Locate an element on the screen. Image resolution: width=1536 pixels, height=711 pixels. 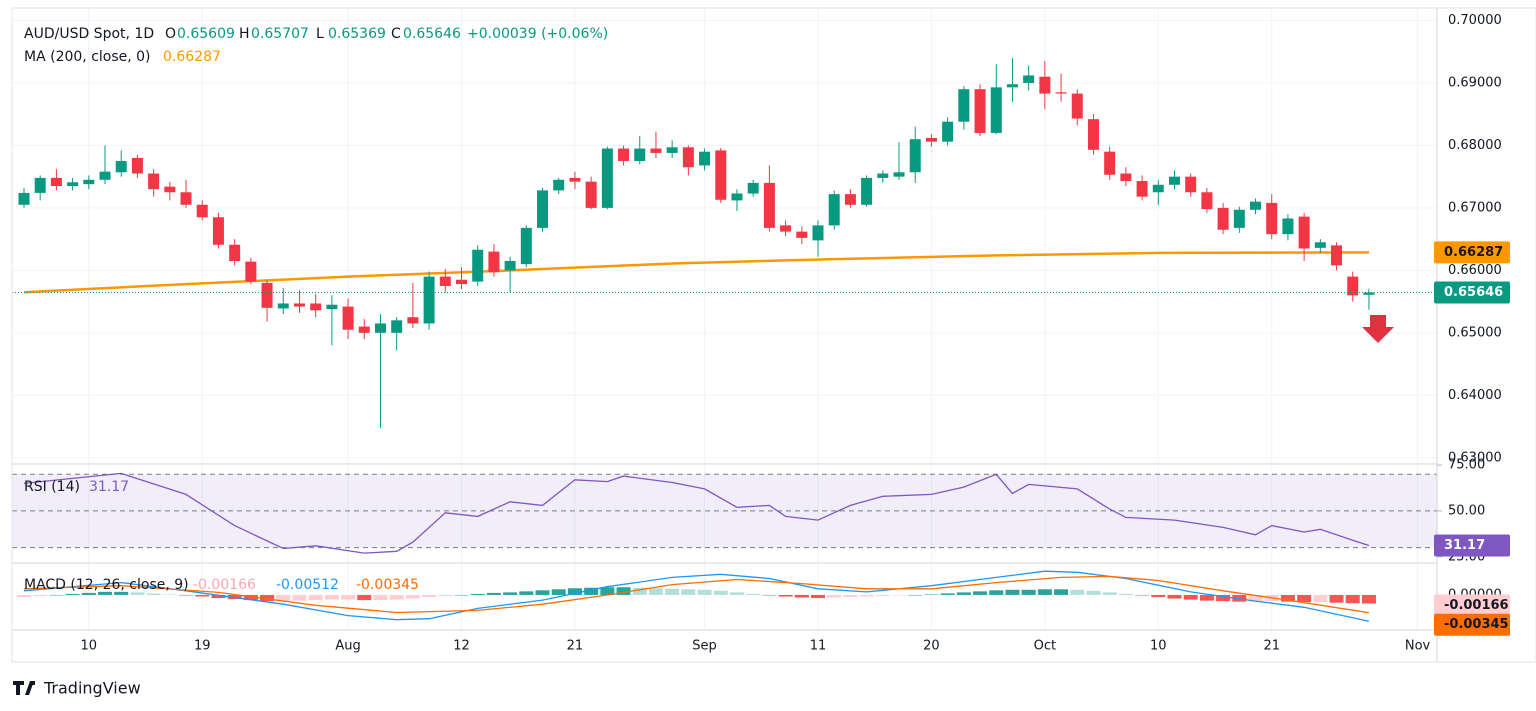
y-tick-label: 0.65000 is located at coordinates (1475, 332).